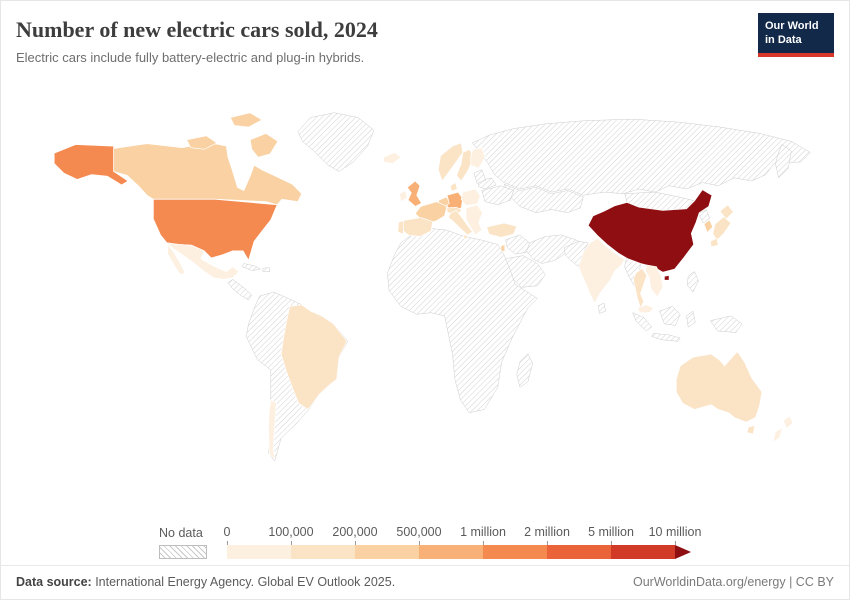  I want to click on legend-segments, so click(451, 552).